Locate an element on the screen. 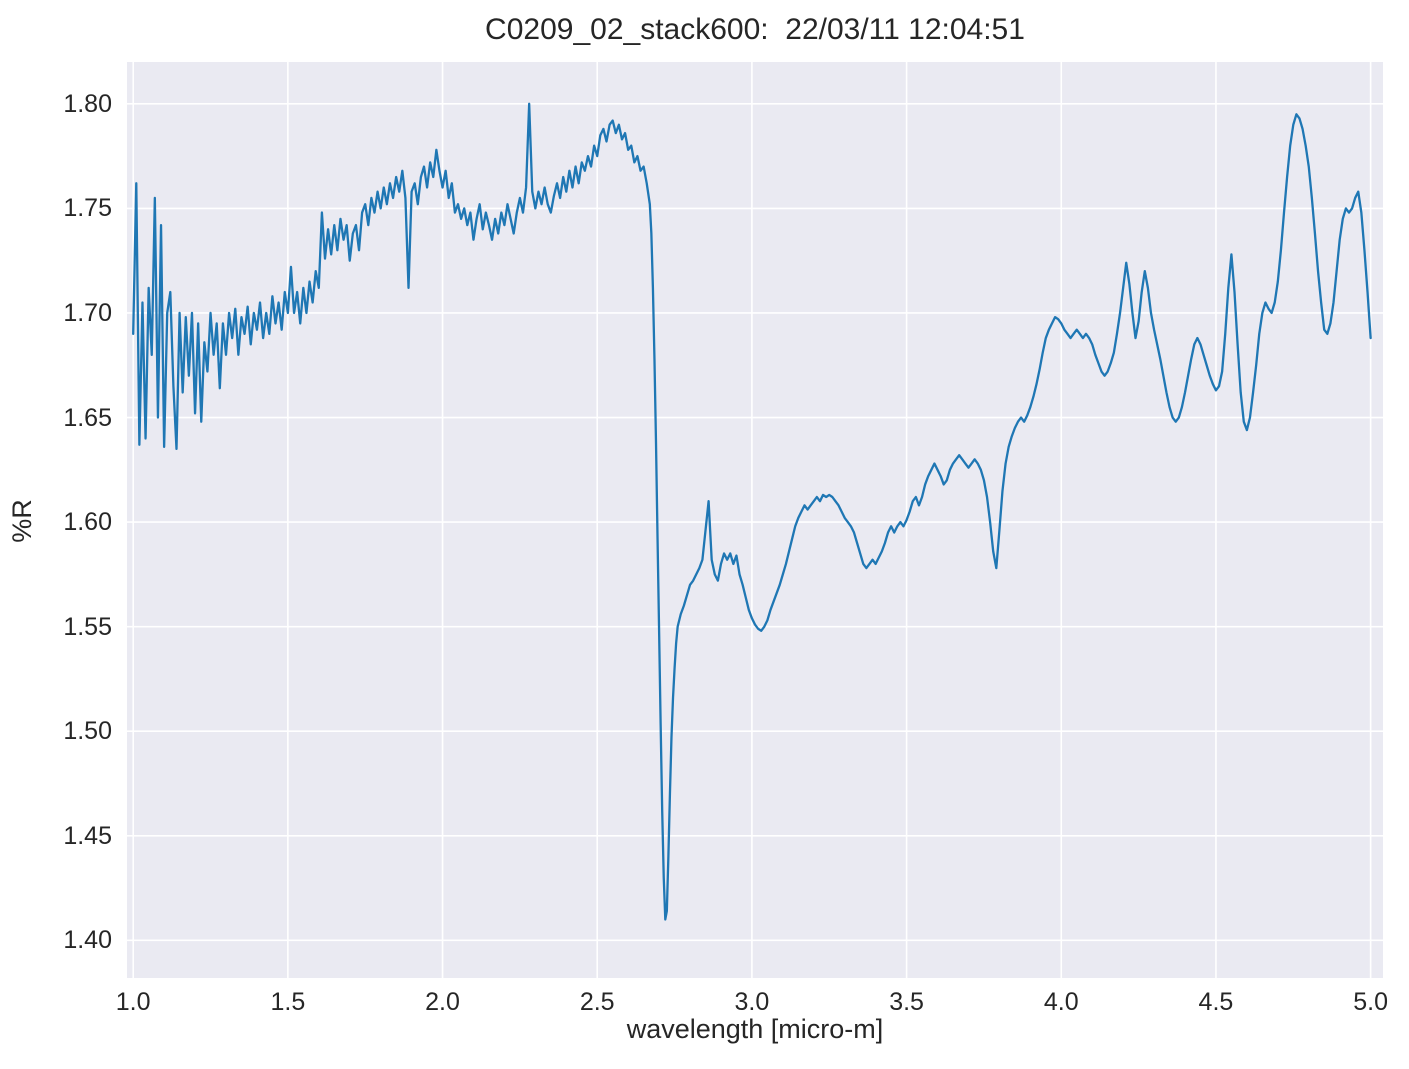  x-tick-label: 2.0 is located at coordinates (442, 1002).